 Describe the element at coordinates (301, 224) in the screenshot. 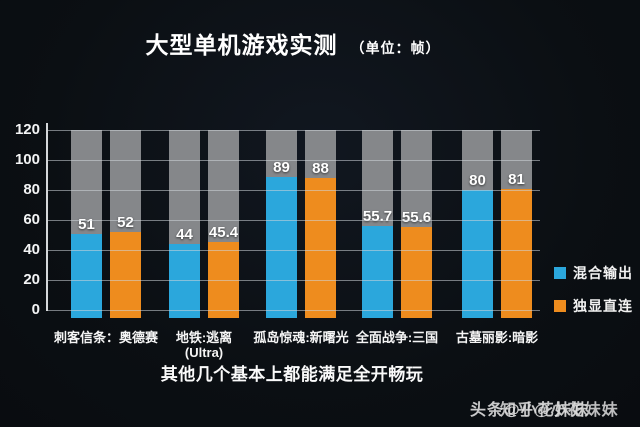

I see `bar-group: 89 88` at that location.